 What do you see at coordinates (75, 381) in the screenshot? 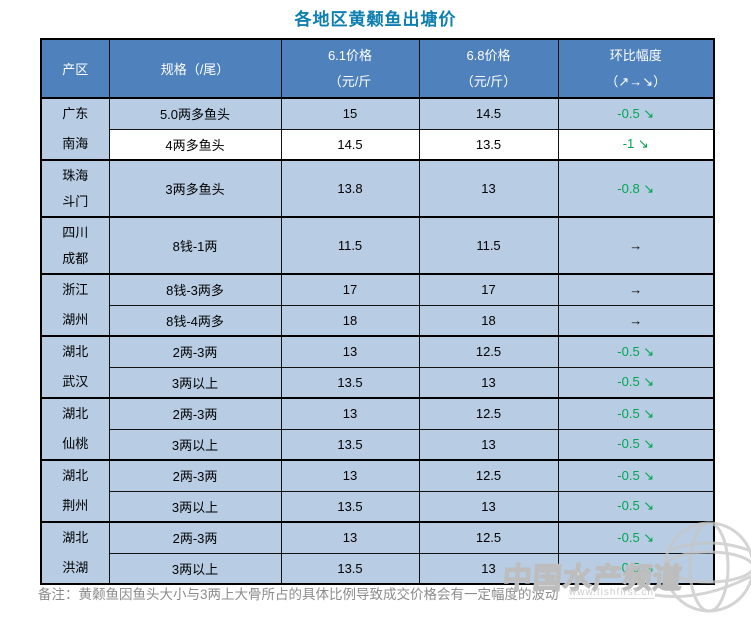
I see `region-line: 武汉` at bounding box center [75, 381].